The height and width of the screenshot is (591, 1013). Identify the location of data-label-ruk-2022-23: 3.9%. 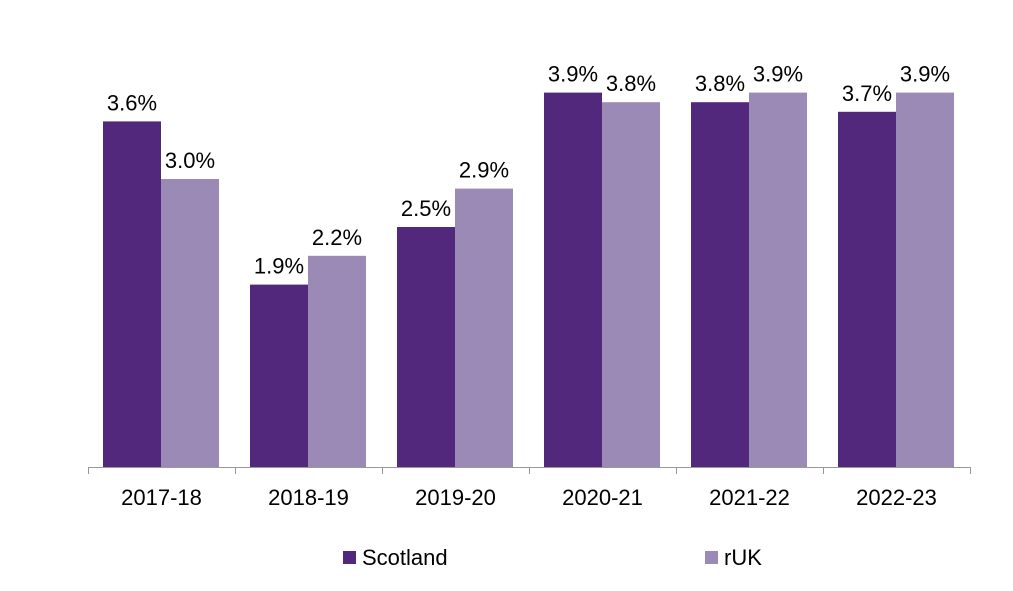
(925, 74).